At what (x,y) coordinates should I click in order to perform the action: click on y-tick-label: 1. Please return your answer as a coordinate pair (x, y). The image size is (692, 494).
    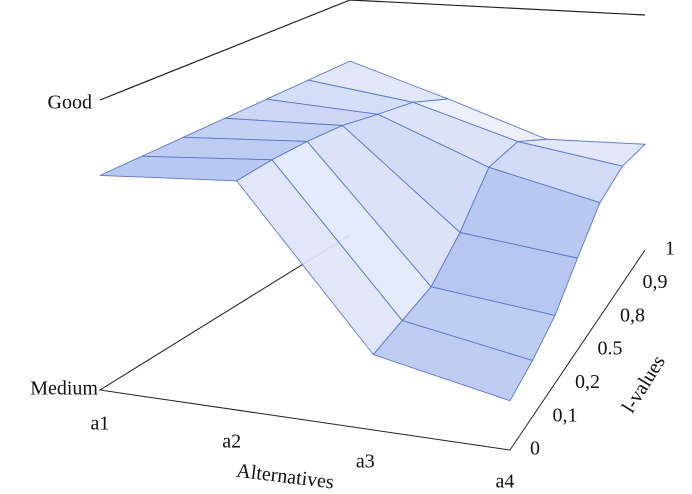
    Looking at the image, I should click on (670, 249).